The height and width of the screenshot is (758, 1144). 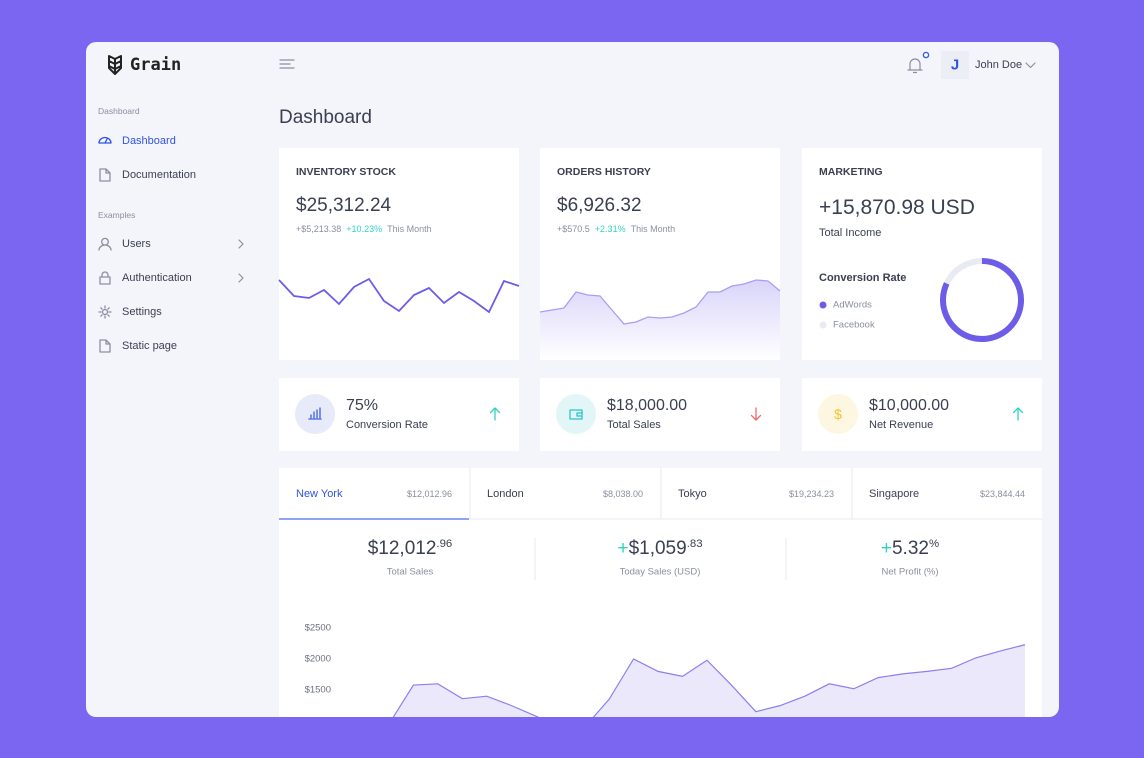 I want to click on avatar-initial: J, so click(x=955, y=65).